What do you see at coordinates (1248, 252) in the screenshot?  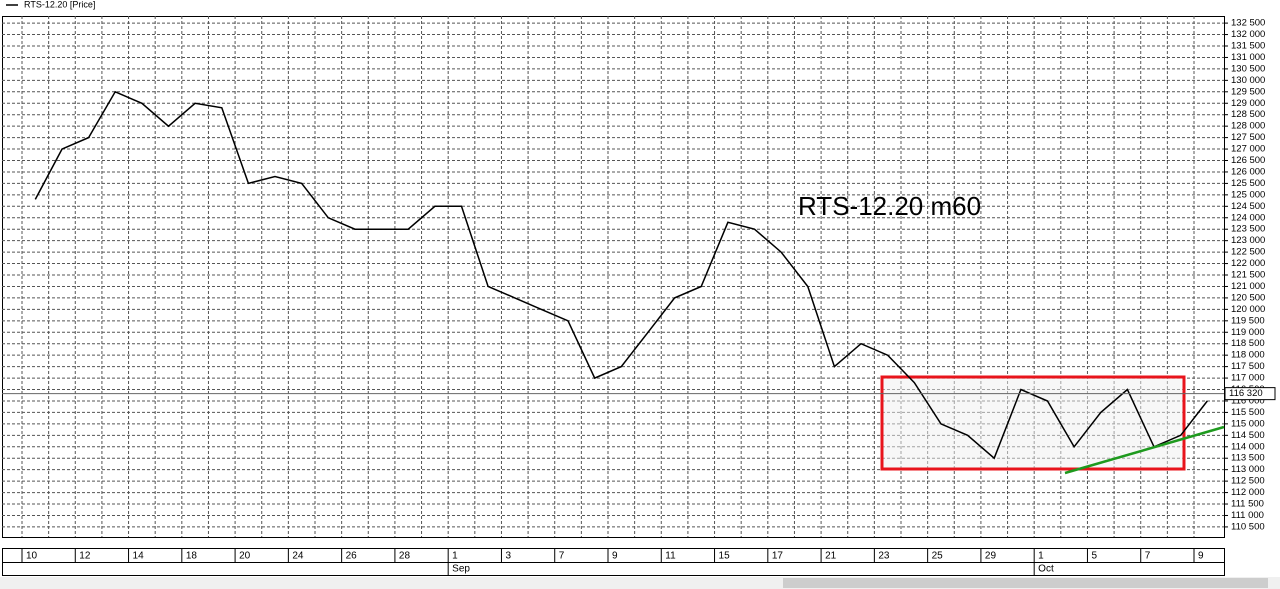 I see `y-tick-label: 122 500` at bounding box center [1248, 252].